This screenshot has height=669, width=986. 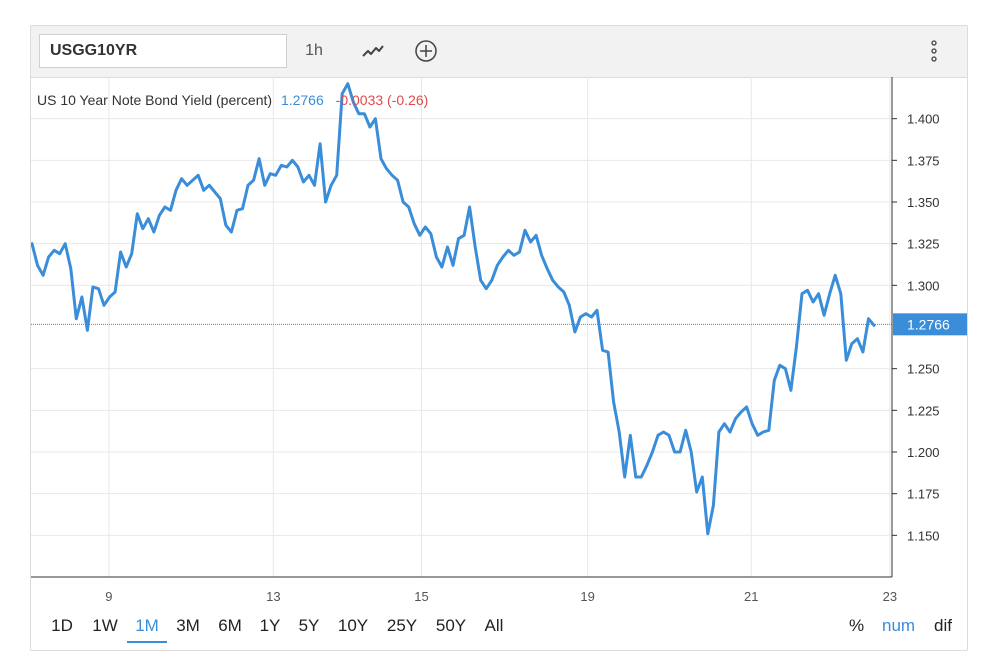 I want to click on legend-last: 1.2766, so click(x=302, y=100).